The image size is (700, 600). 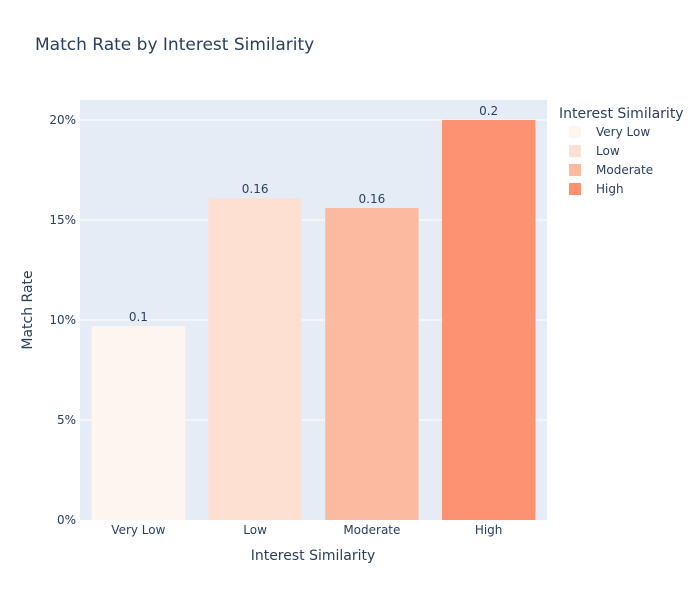 I want to click on y-tick-label: 10%, so click(x=62, y=320).